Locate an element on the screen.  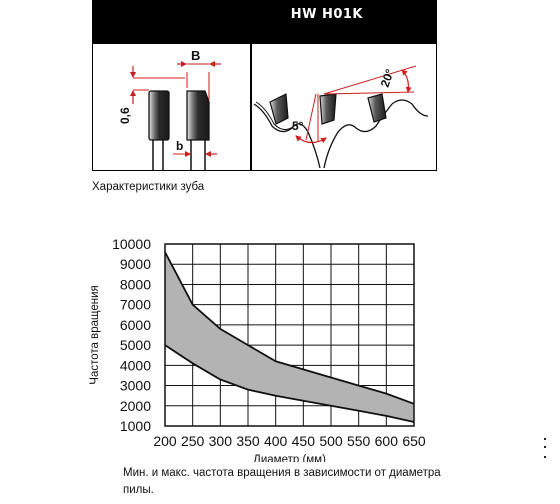
x-tick-label: 500 is located at coordinates (331, 441).